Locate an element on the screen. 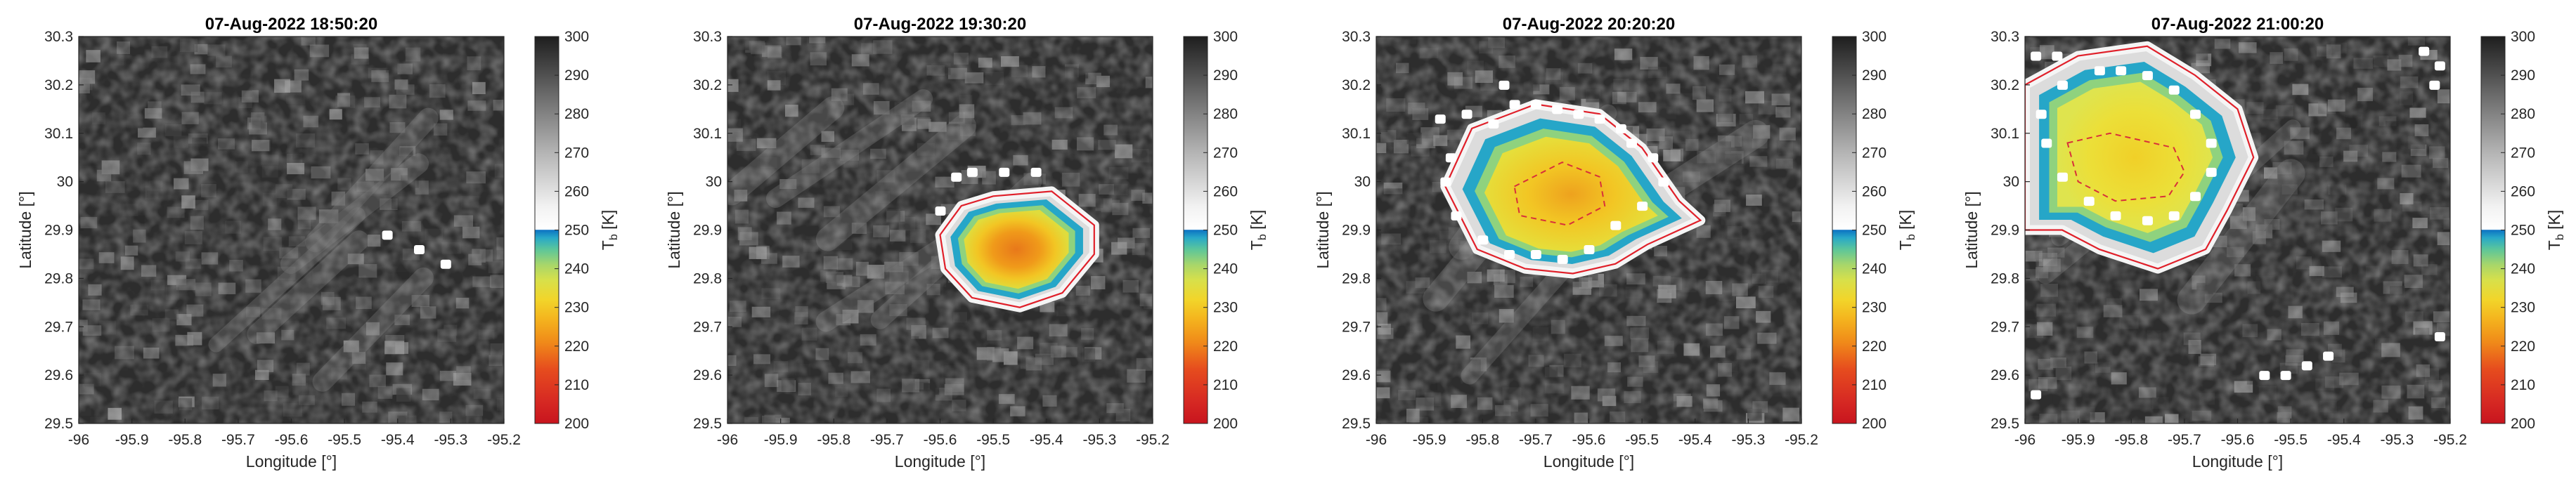 This screenshot has height=493, width=2576. colorbar-tick-label: 260 is located at coordinates (577, 191).